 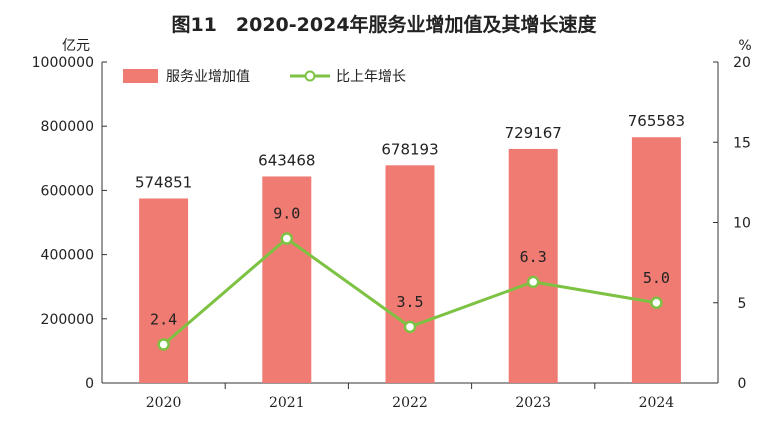 What do you see at coordinates (533, 133) in the screenshot?
I see `bar-value-label: 729167` at bounding box center [533, 133].